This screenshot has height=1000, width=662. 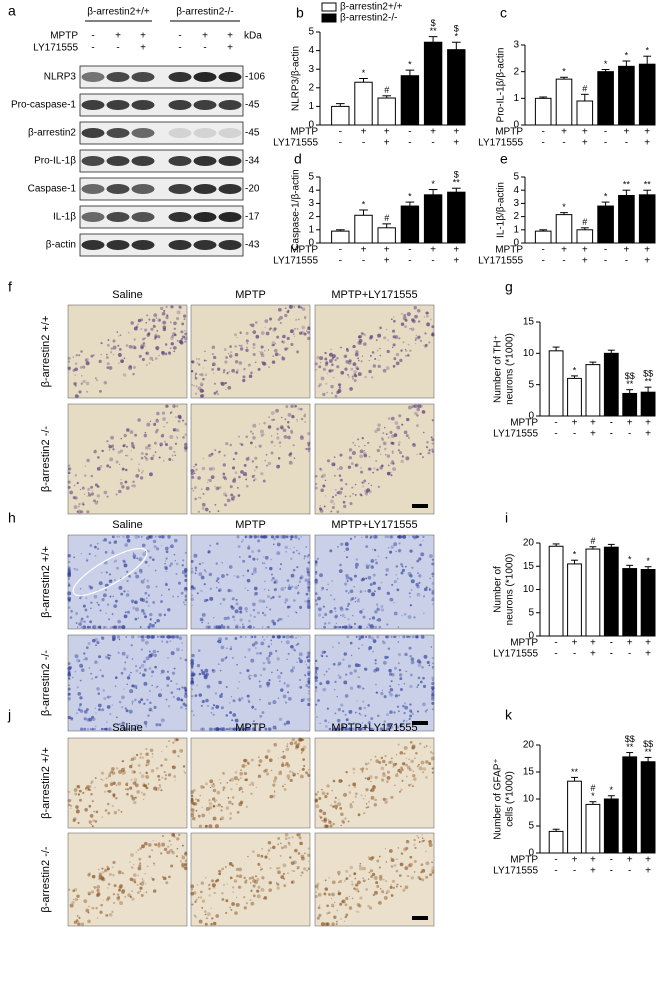 I want to click on treatment-label: MPTP, so click(x=524, y=643).